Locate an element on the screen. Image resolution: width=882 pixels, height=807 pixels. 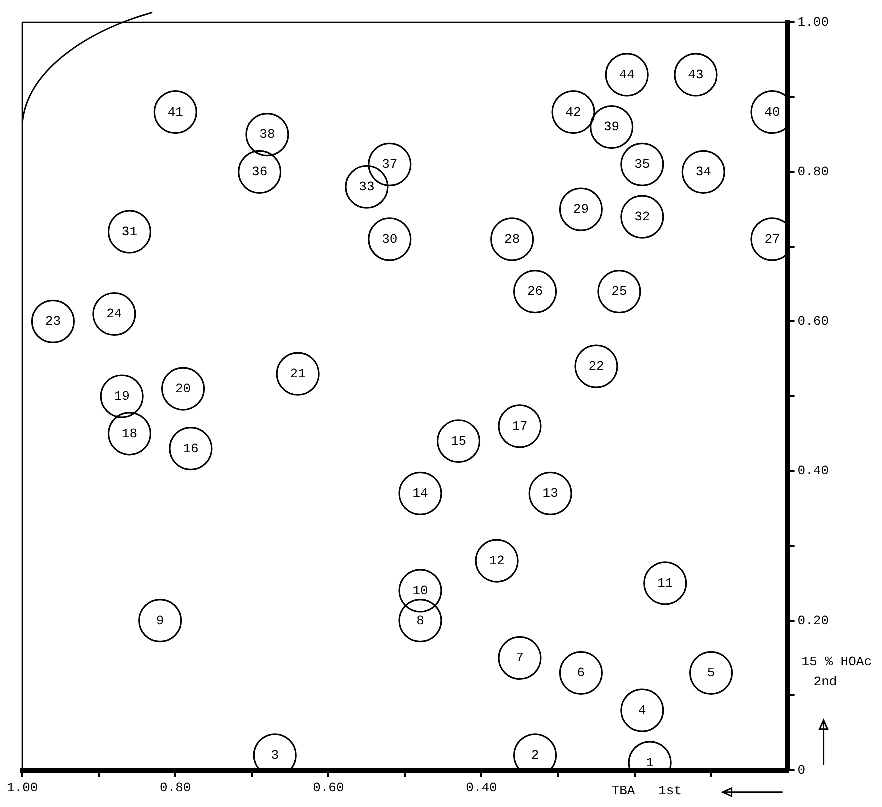
annotation: 14 is located at coordinates (420, 494).